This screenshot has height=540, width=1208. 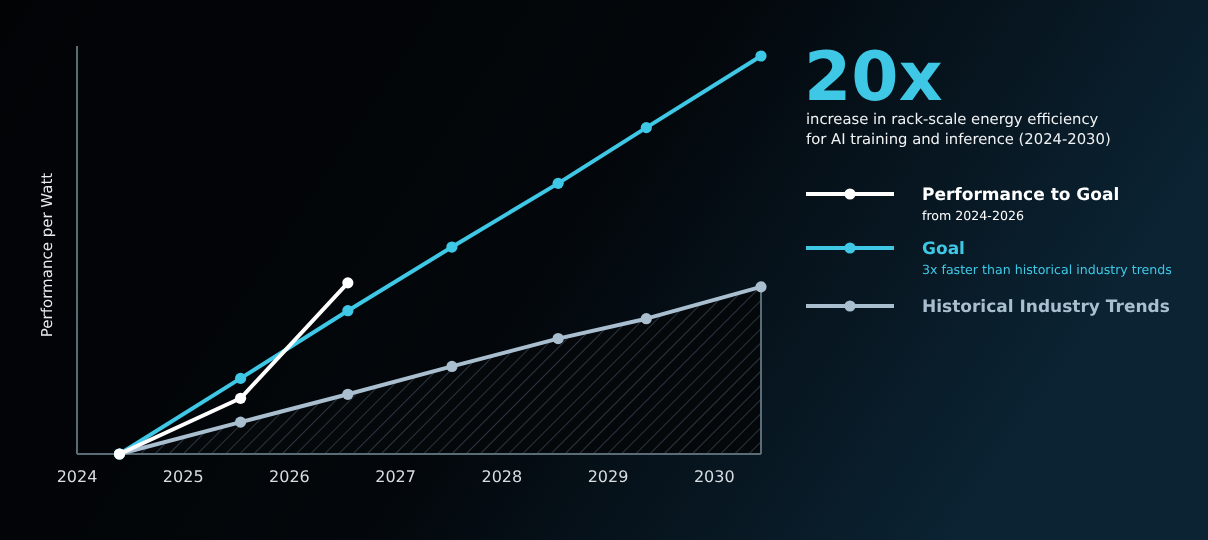 I want to click on x-tick-label: 2026, so click(x=289, y=477).